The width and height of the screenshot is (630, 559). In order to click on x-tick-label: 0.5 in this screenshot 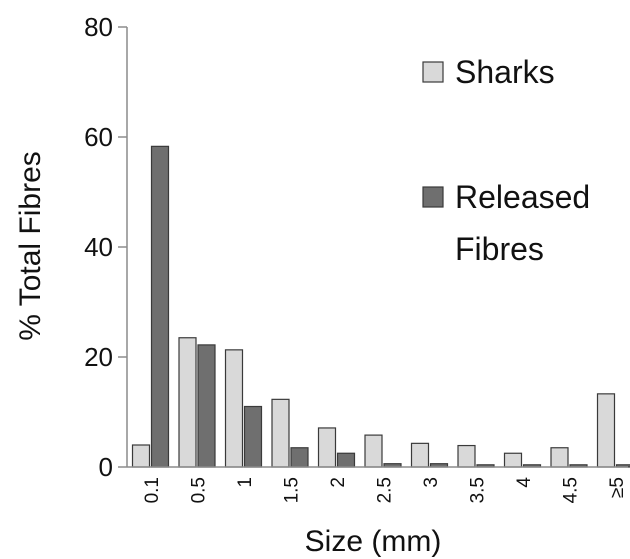, I will do `click(199, 490)`.